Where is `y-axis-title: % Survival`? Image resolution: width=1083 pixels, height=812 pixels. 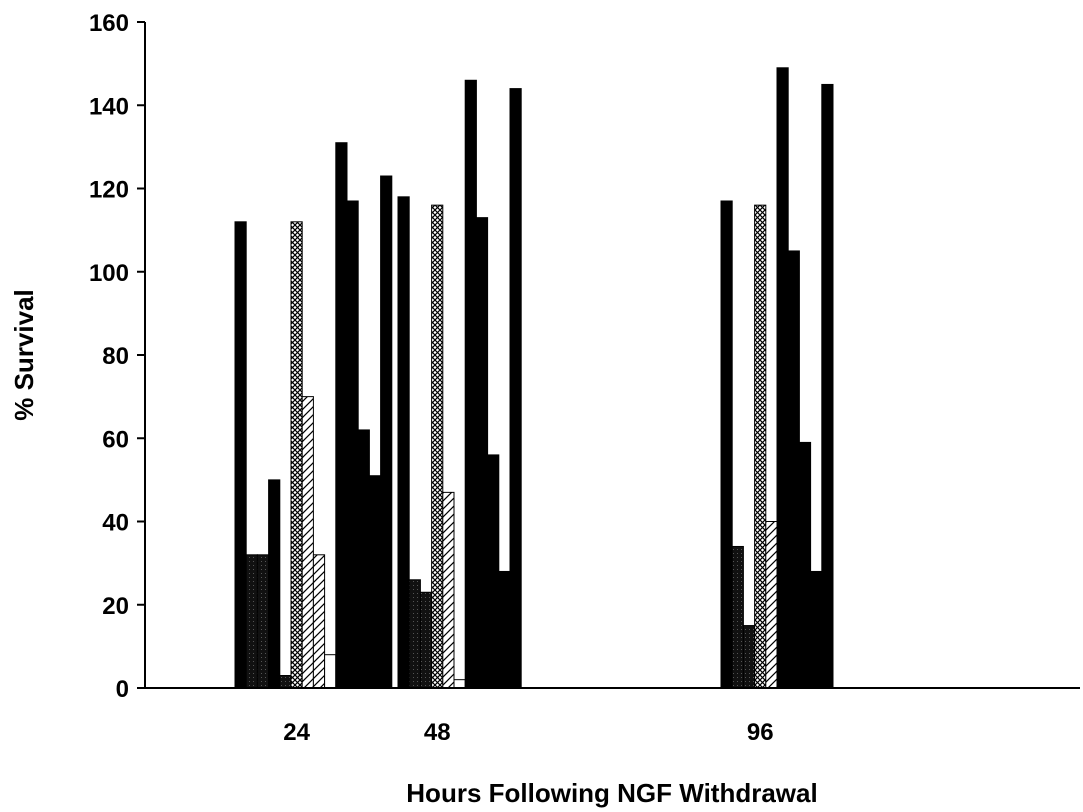 y-axis-title: % Survival is located at coordinates (24, 355).